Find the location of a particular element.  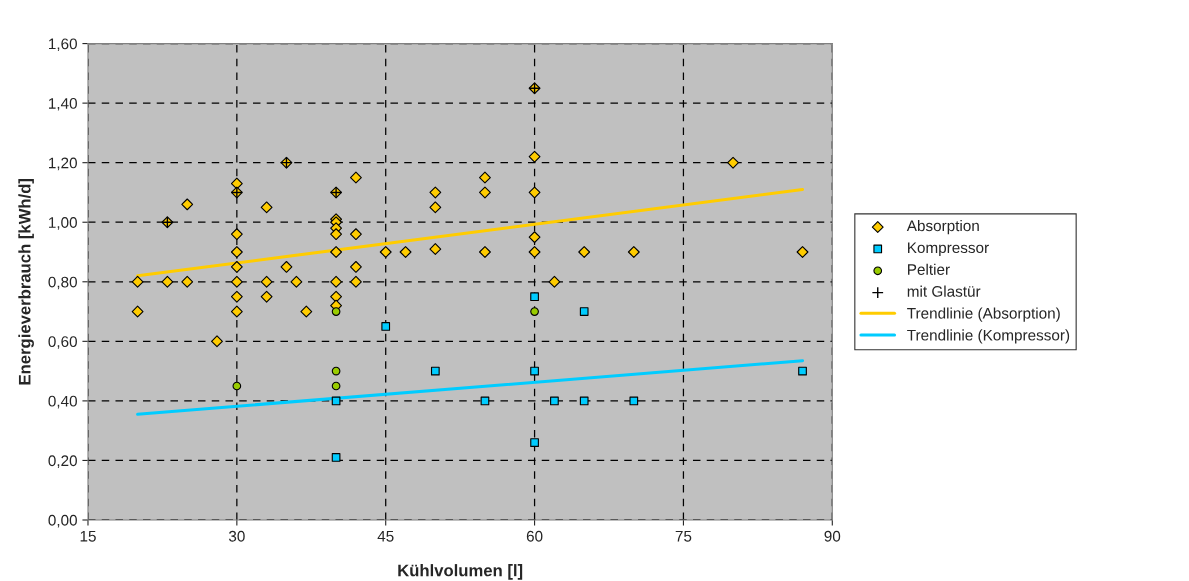

y-tick-label: 1,40 is located at coordinates (63, 104).